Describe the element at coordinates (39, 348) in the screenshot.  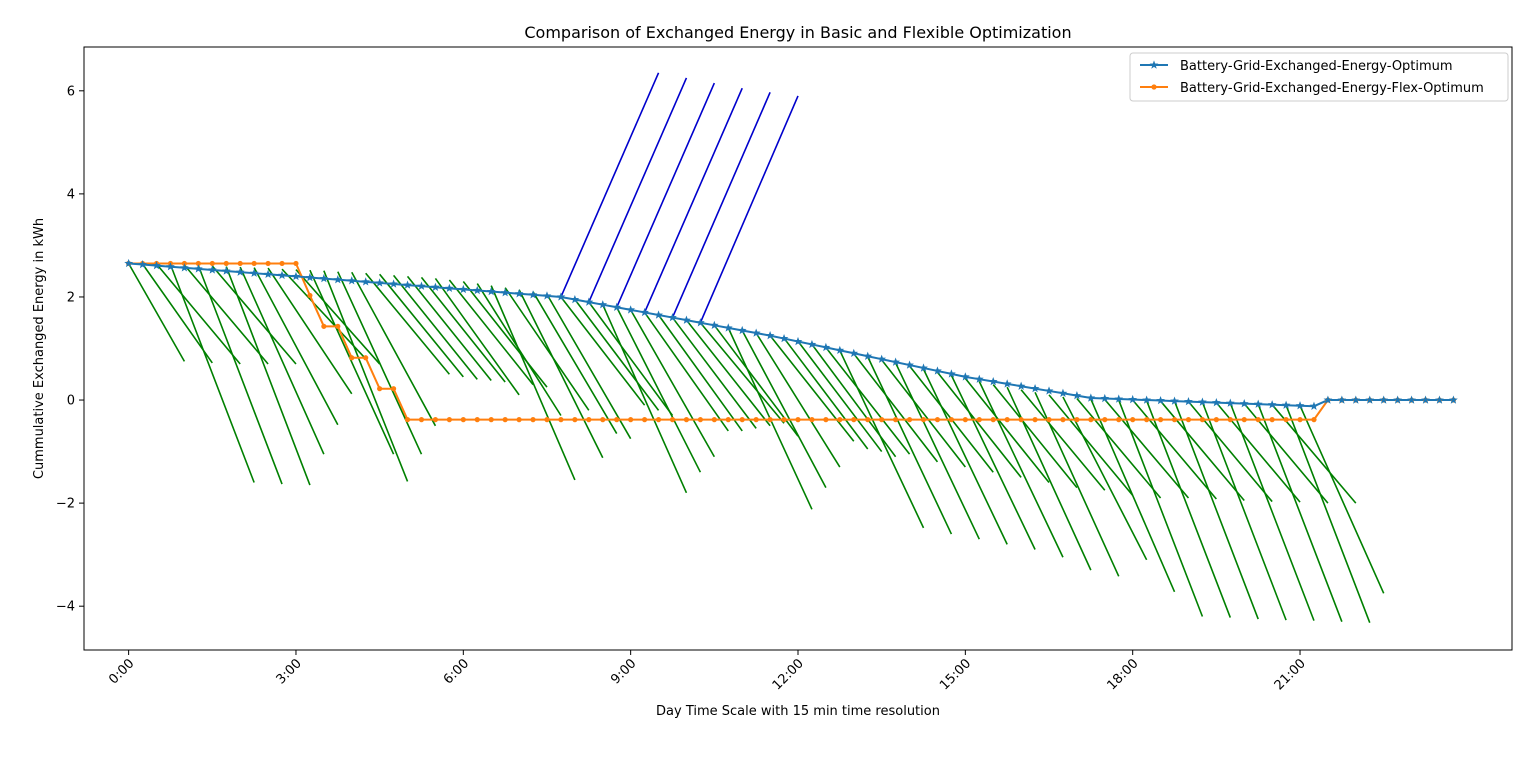
I see `y-axis-label: Cummulative Exchanged Energy in kWh` at that location.